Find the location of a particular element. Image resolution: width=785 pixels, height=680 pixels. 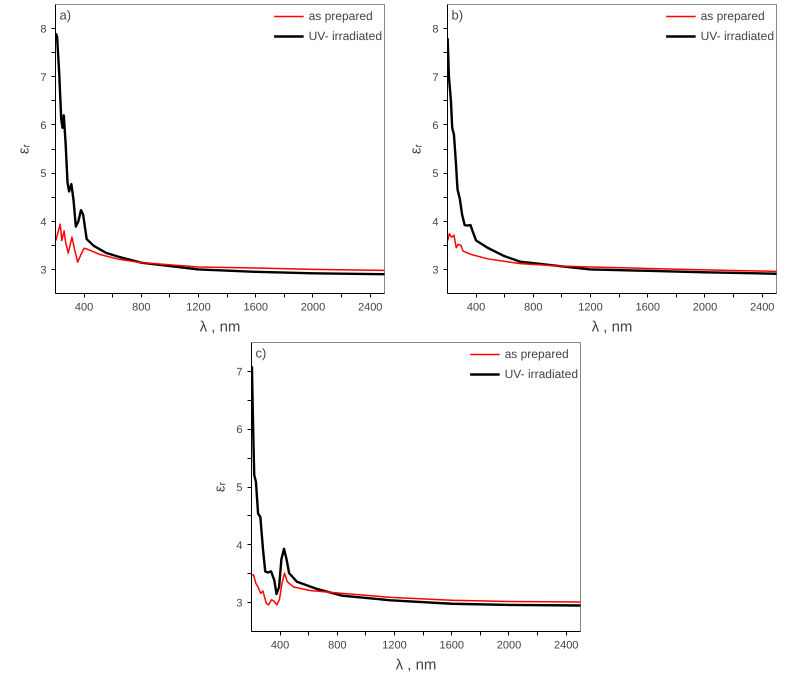

annotation: c) is located at coordinates (261, 353).